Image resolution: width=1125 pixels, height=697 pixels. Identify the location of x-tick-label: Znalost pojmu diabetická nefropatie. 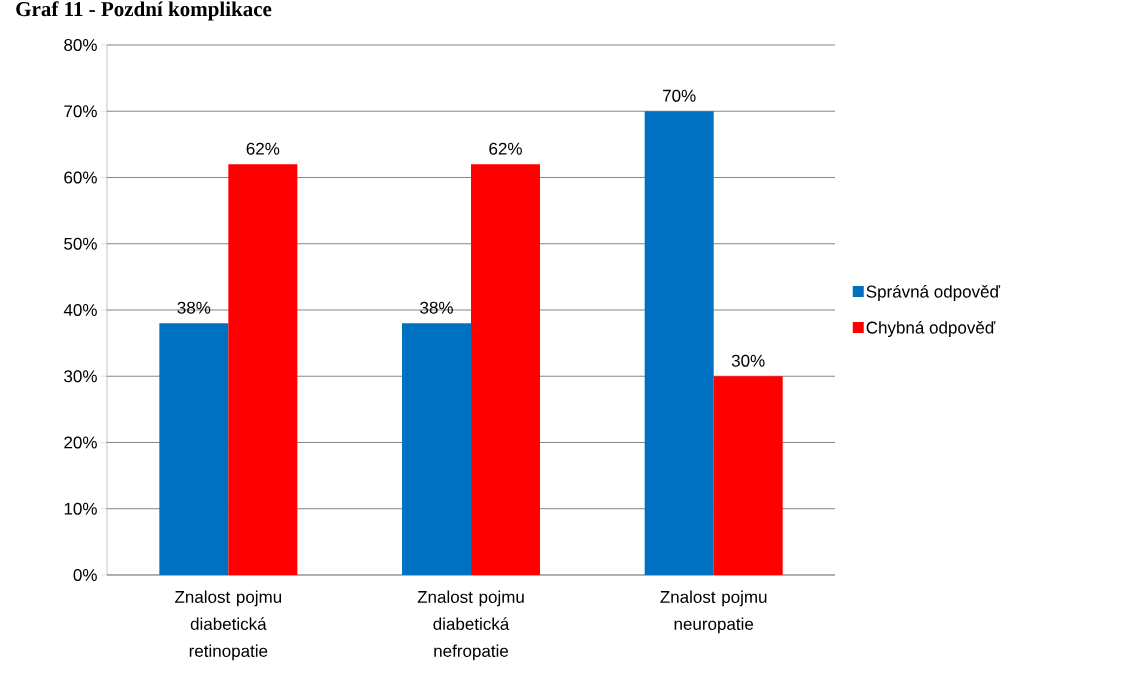
(470, 625).